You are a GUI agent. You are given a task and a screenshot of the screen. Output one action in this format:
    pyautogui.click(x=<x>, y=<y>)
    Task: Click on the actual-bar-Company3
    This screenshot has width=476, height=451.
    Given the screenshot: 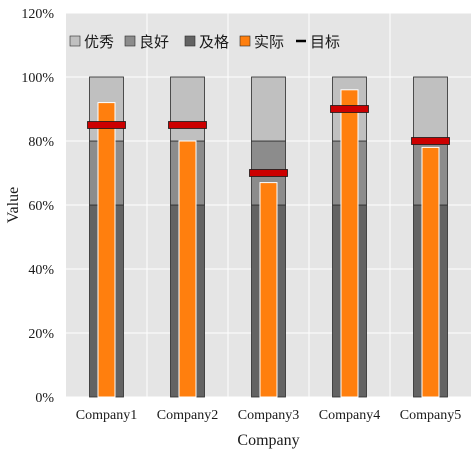 What is the action you would take?
    pyautogui.click(x=268, y=290)
    